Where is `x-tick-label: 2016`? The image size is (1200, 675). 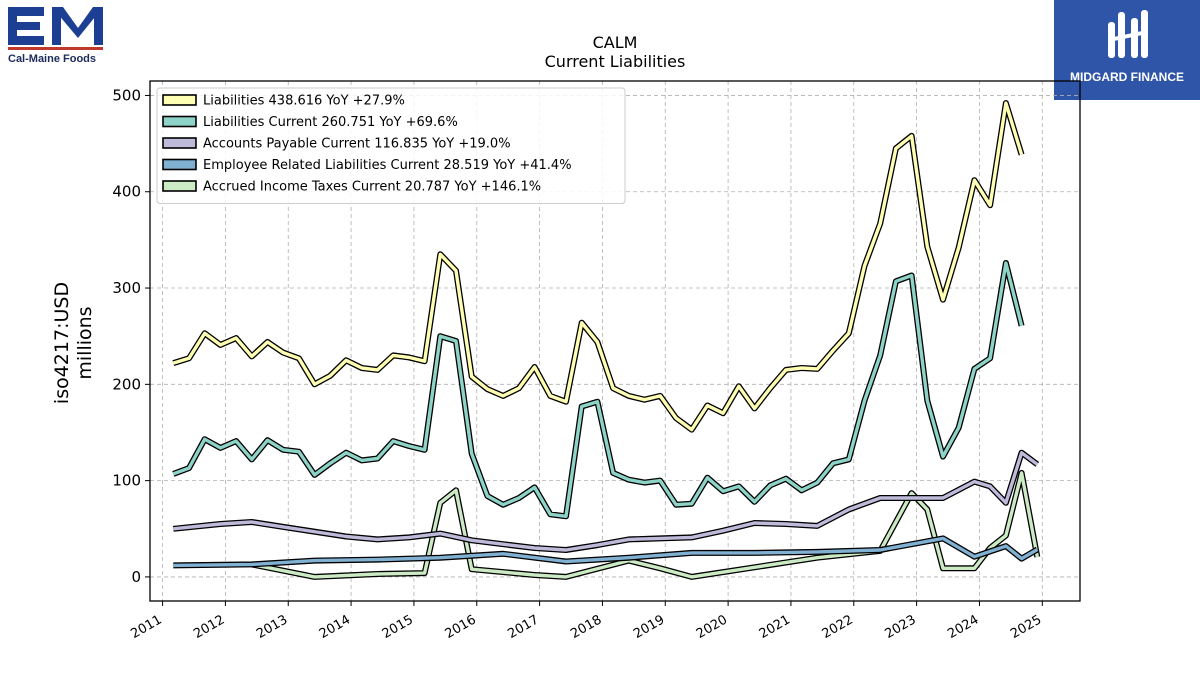 x-tick-label: 2016 is located at coordinates (461, 627).